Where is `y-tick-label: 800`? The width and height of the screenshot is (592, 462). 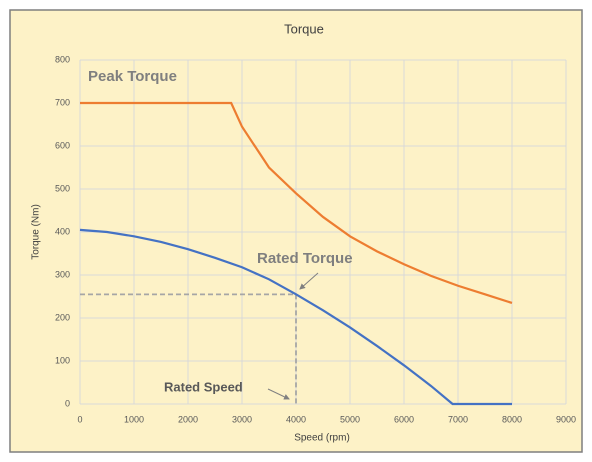 y-tick-label: 800 is located at coordinates (62, 59).